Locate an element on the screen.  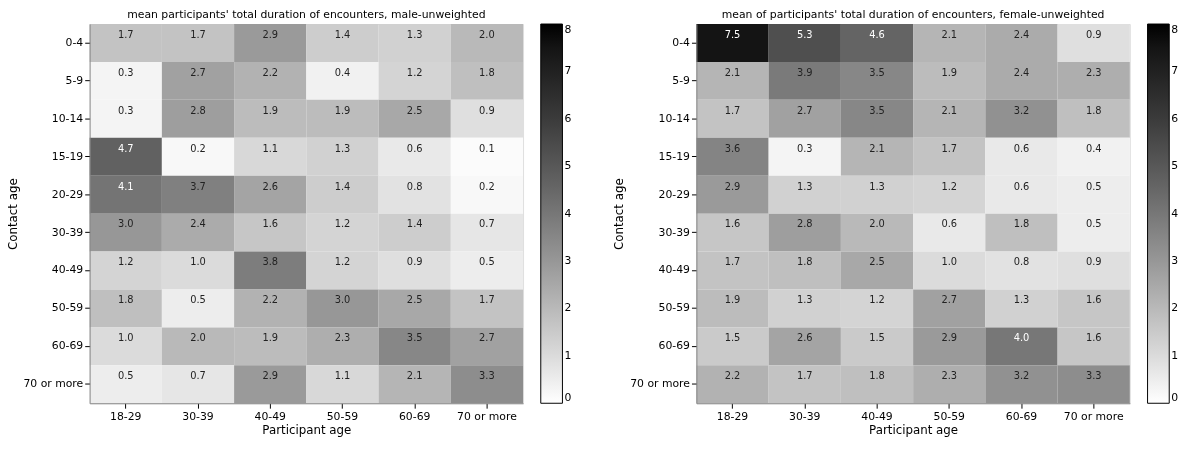
y-axis-title: Contact age is located at coordinates (619, 214).